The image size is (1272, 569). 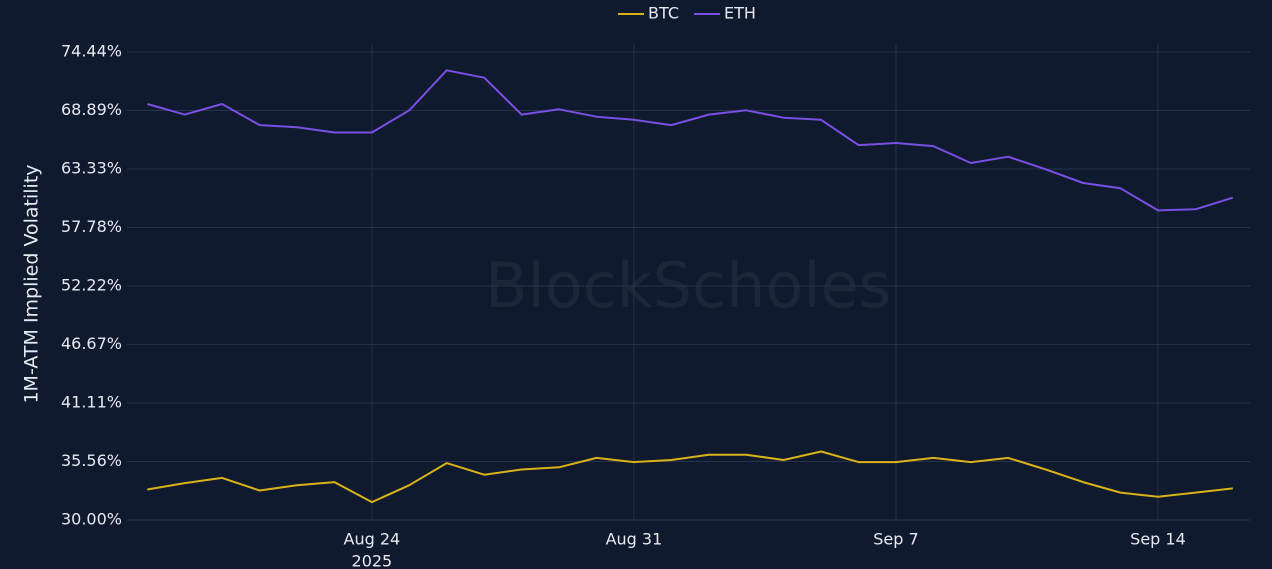 I want to click on y-axis-label: 1M-ATM Implied Volatility, so click(x=32, y=283).